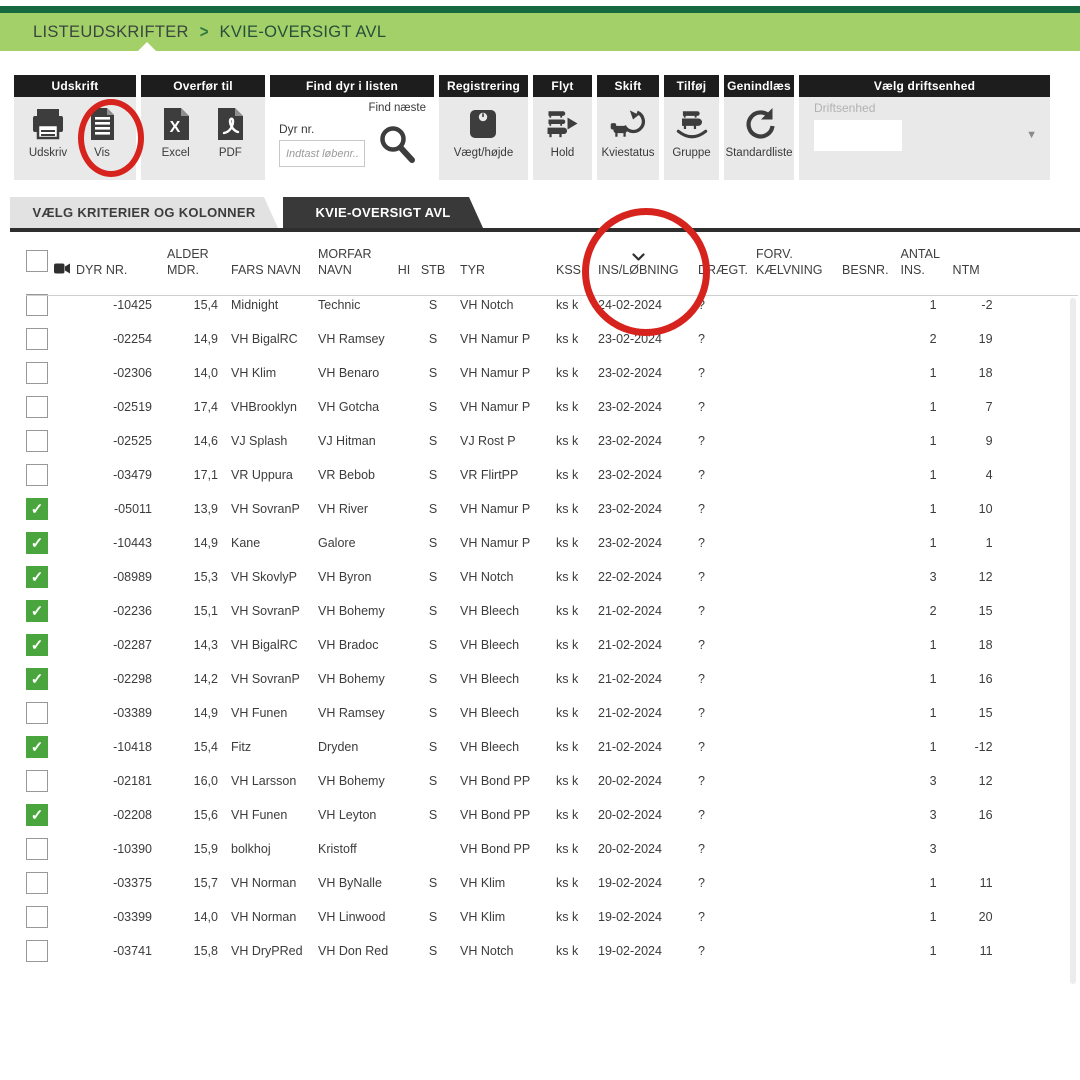 This screenshot has height=1080, width=1080. What do you see at coordinates (858, 135) in the screenshot?
I see `driftsenhed-value` at bounding box center [858, 135].